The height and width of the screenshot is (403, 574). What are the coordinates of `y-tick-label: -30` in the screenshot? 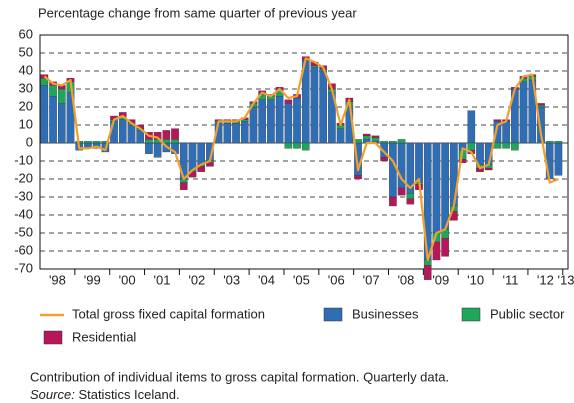 It's located at (23, 195).